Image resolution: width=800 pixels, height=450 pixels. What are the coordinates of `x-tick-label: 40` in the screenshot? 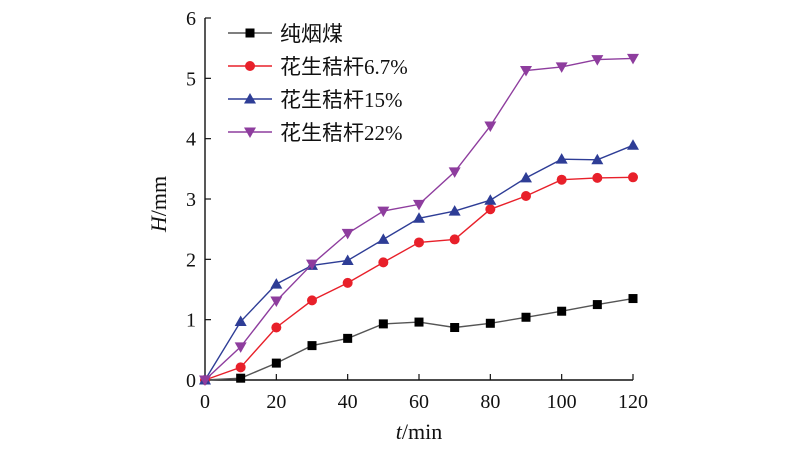 It's located at (348, 402).